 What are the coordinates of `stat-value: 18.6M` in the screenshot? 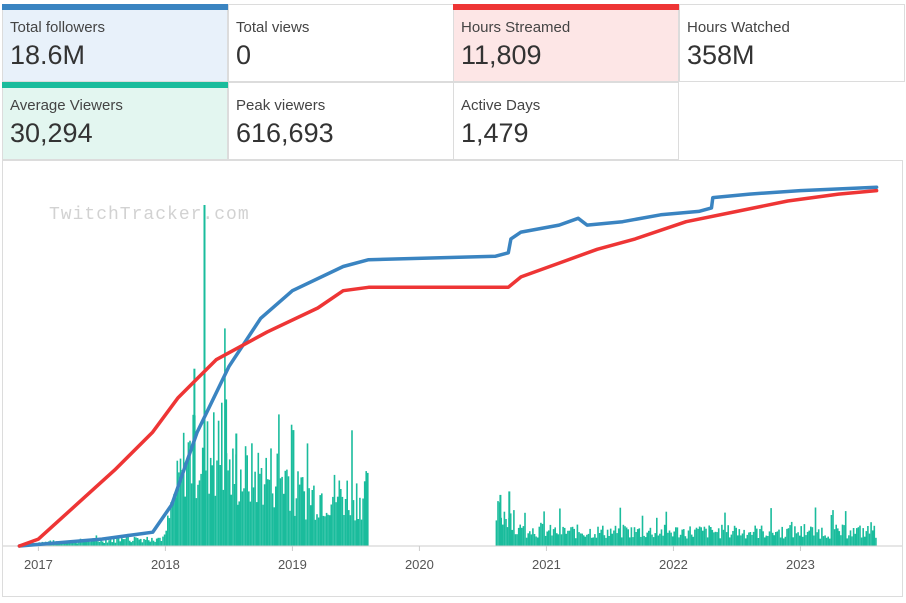 It's located at (48, 55).